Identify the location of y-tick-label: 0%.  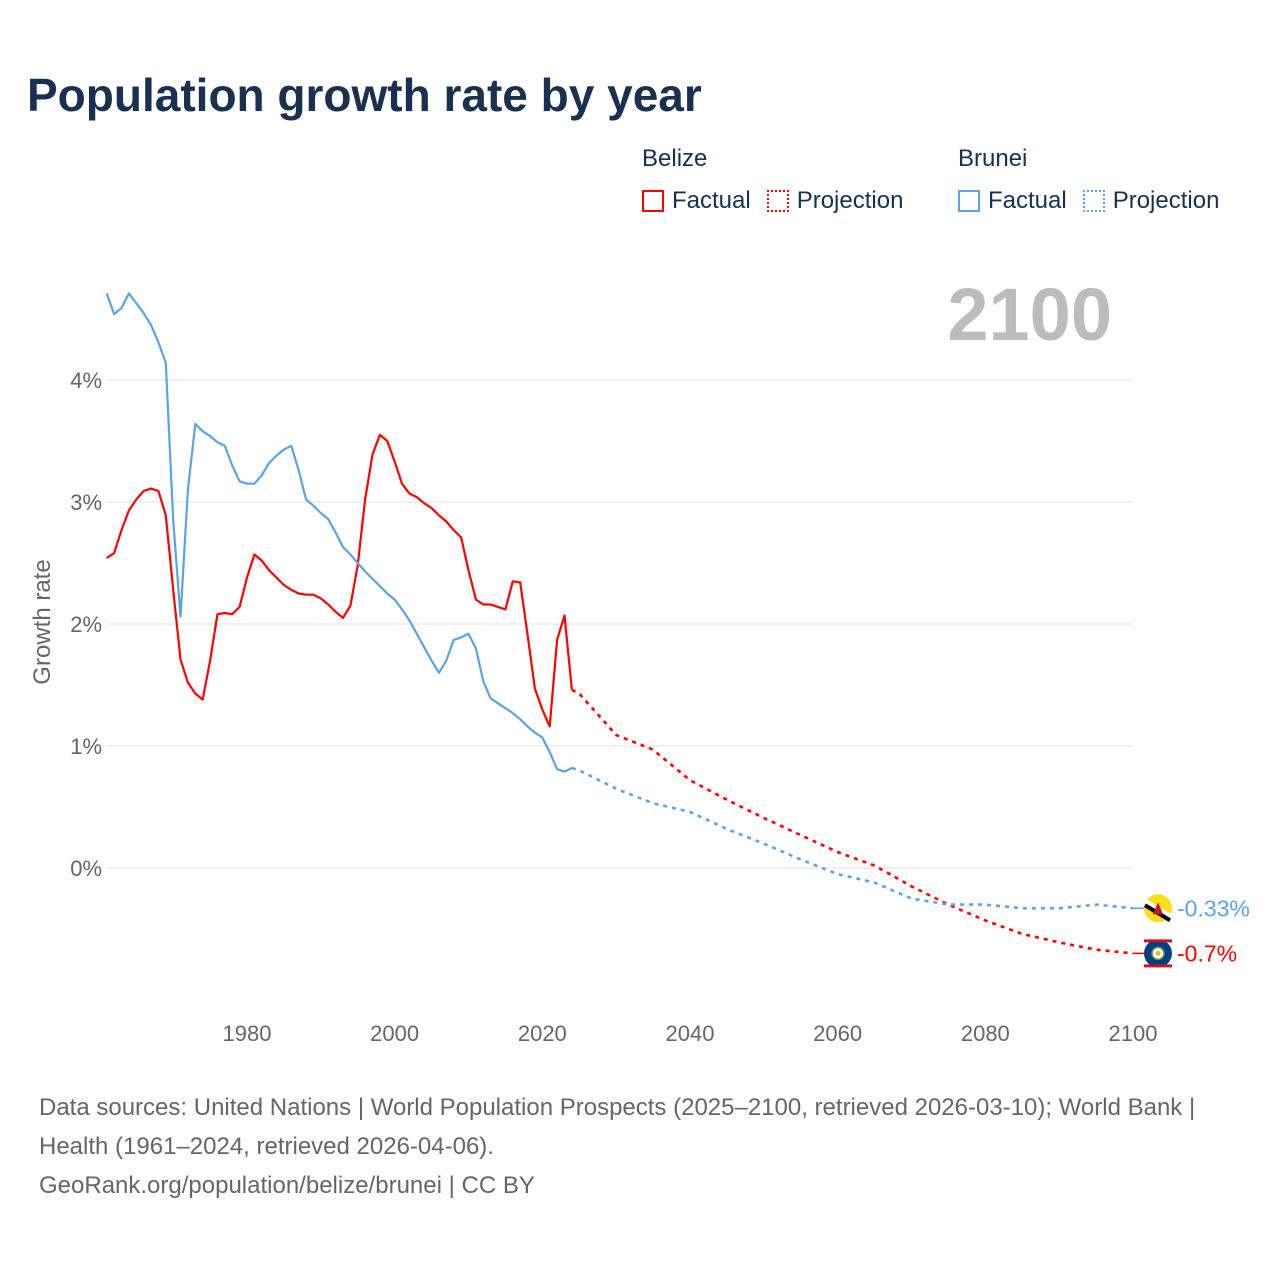
(86, 868).